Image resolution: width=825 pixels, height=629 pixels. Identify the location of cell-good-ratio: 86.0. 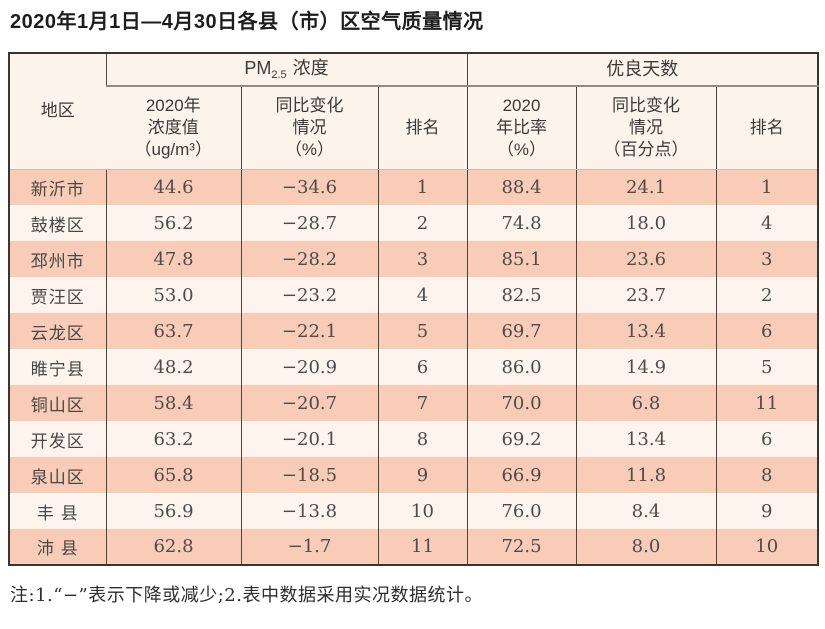
(521, 367).